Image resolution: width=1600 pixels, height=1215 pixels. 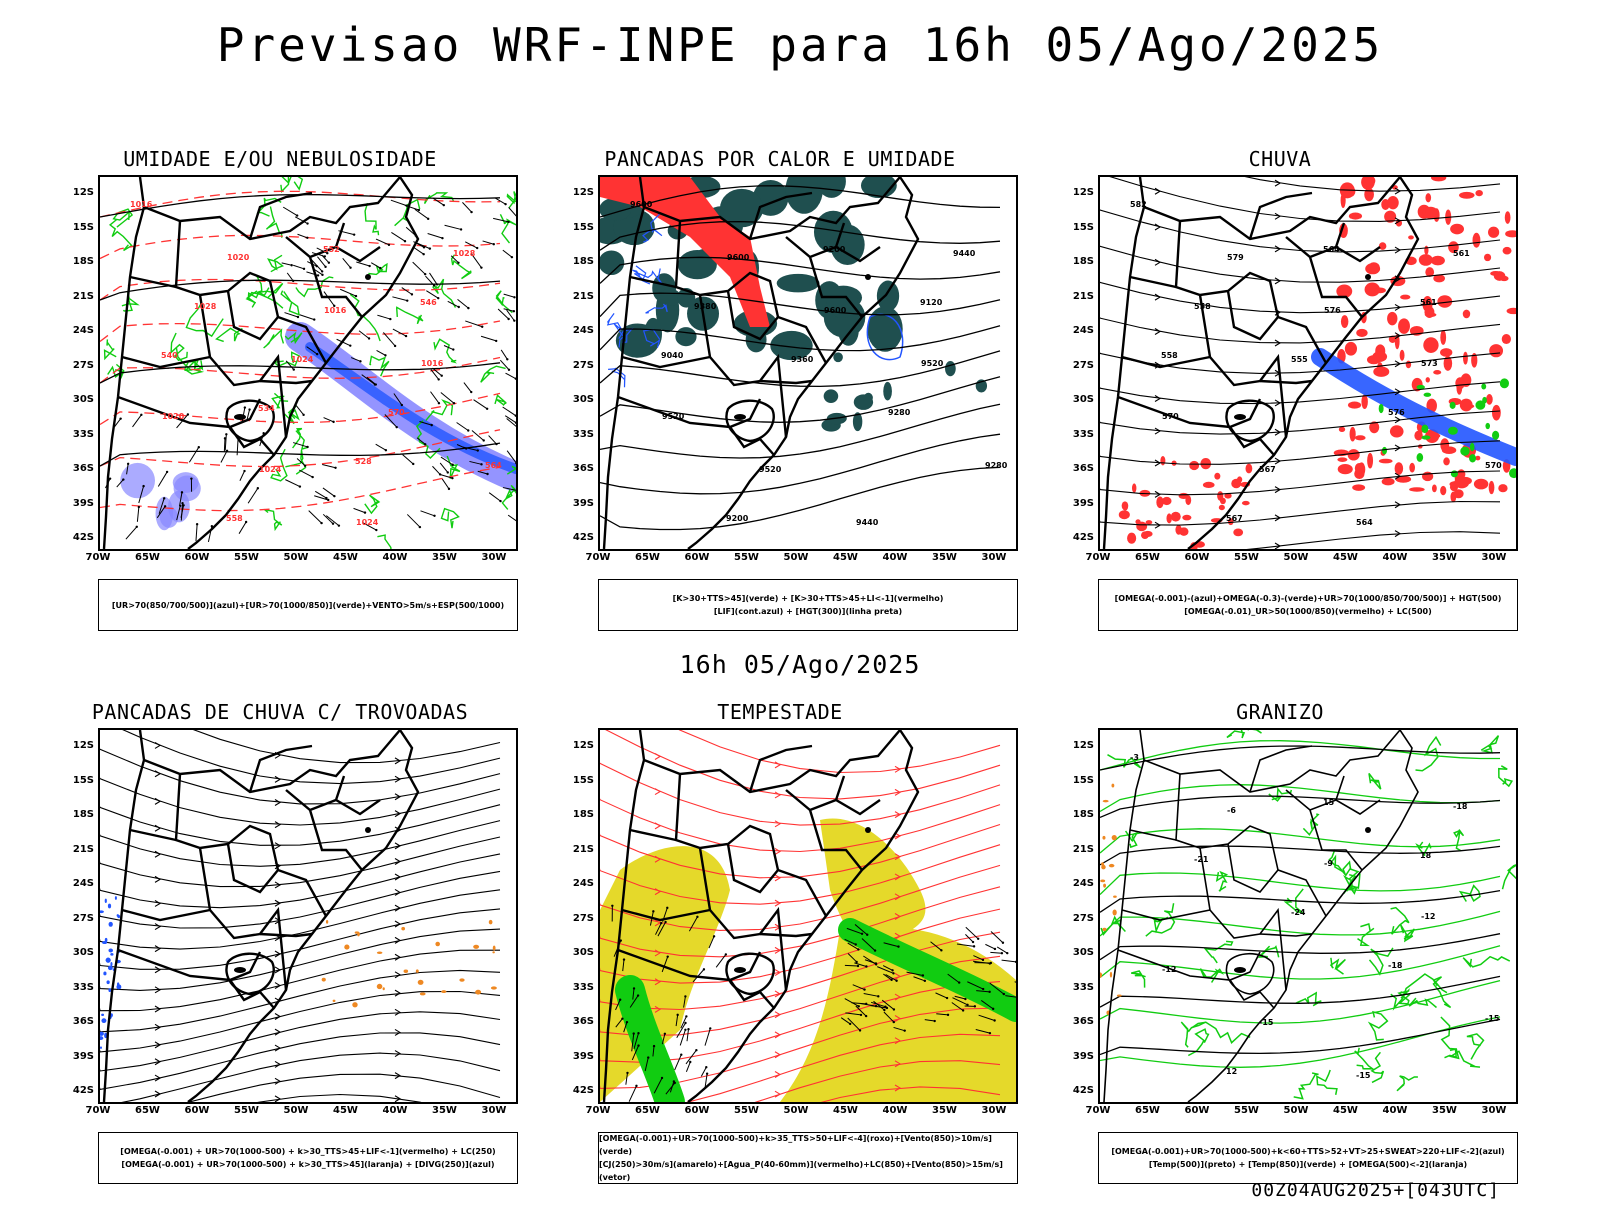 I want to click on lat-tick-label: 21S, so click(x=1077, y=849).